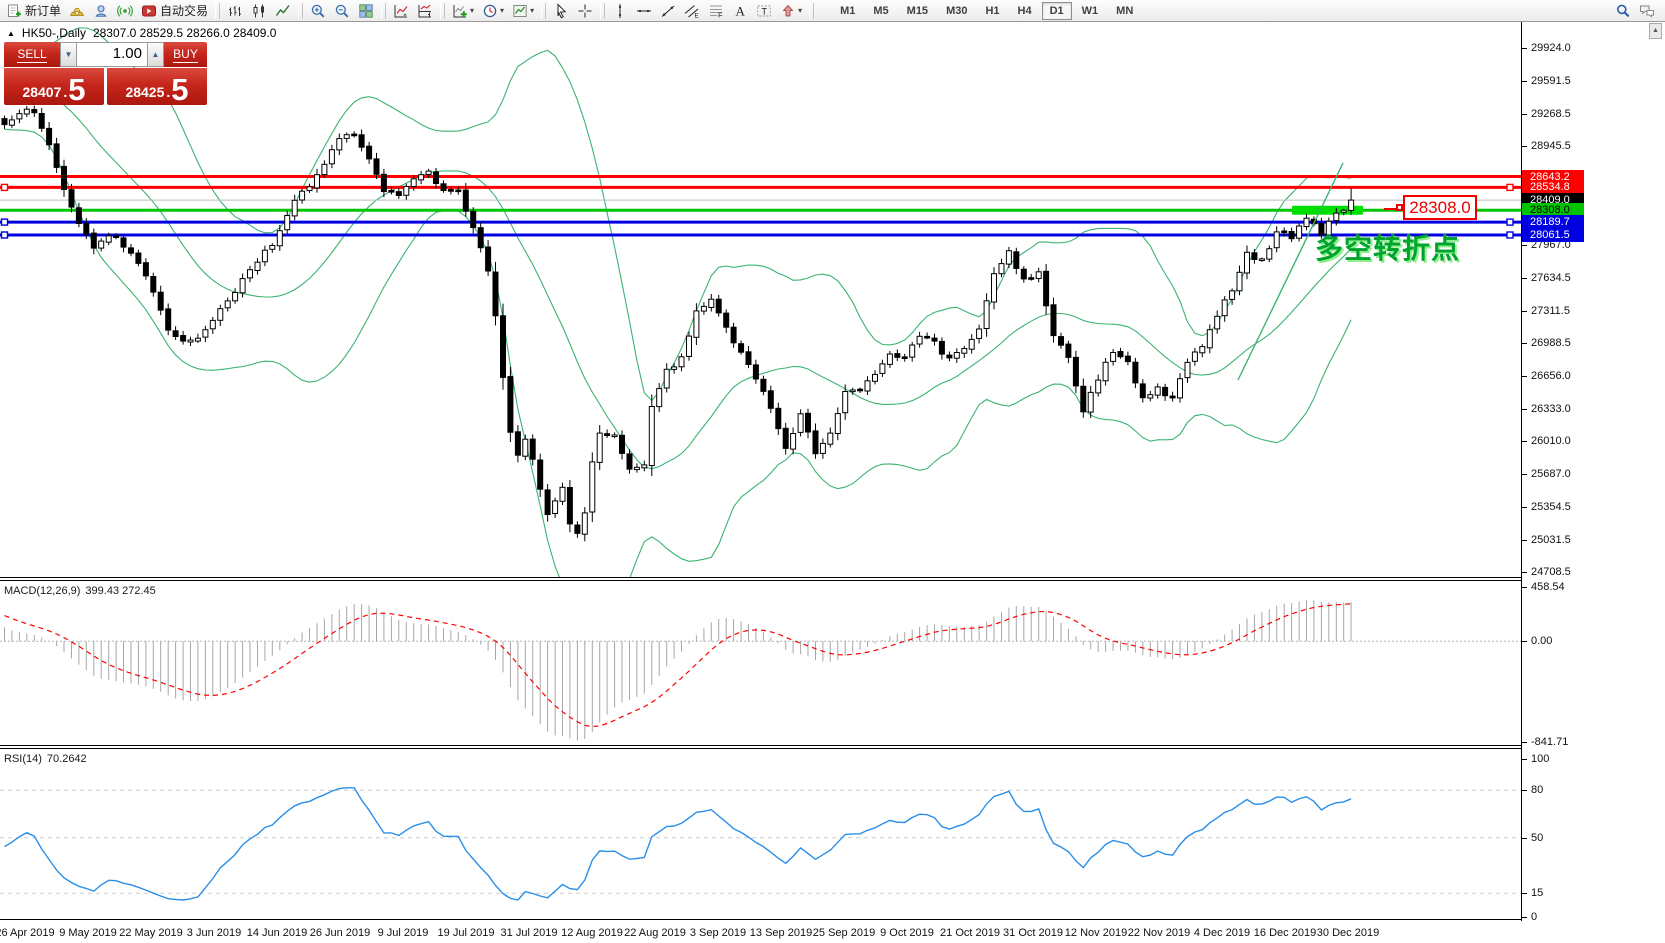  What do you see at coordinates (502, 10) in the screenshot?
I see `periods-dropdown-caret: ▾` at bounding box center [502, 10].